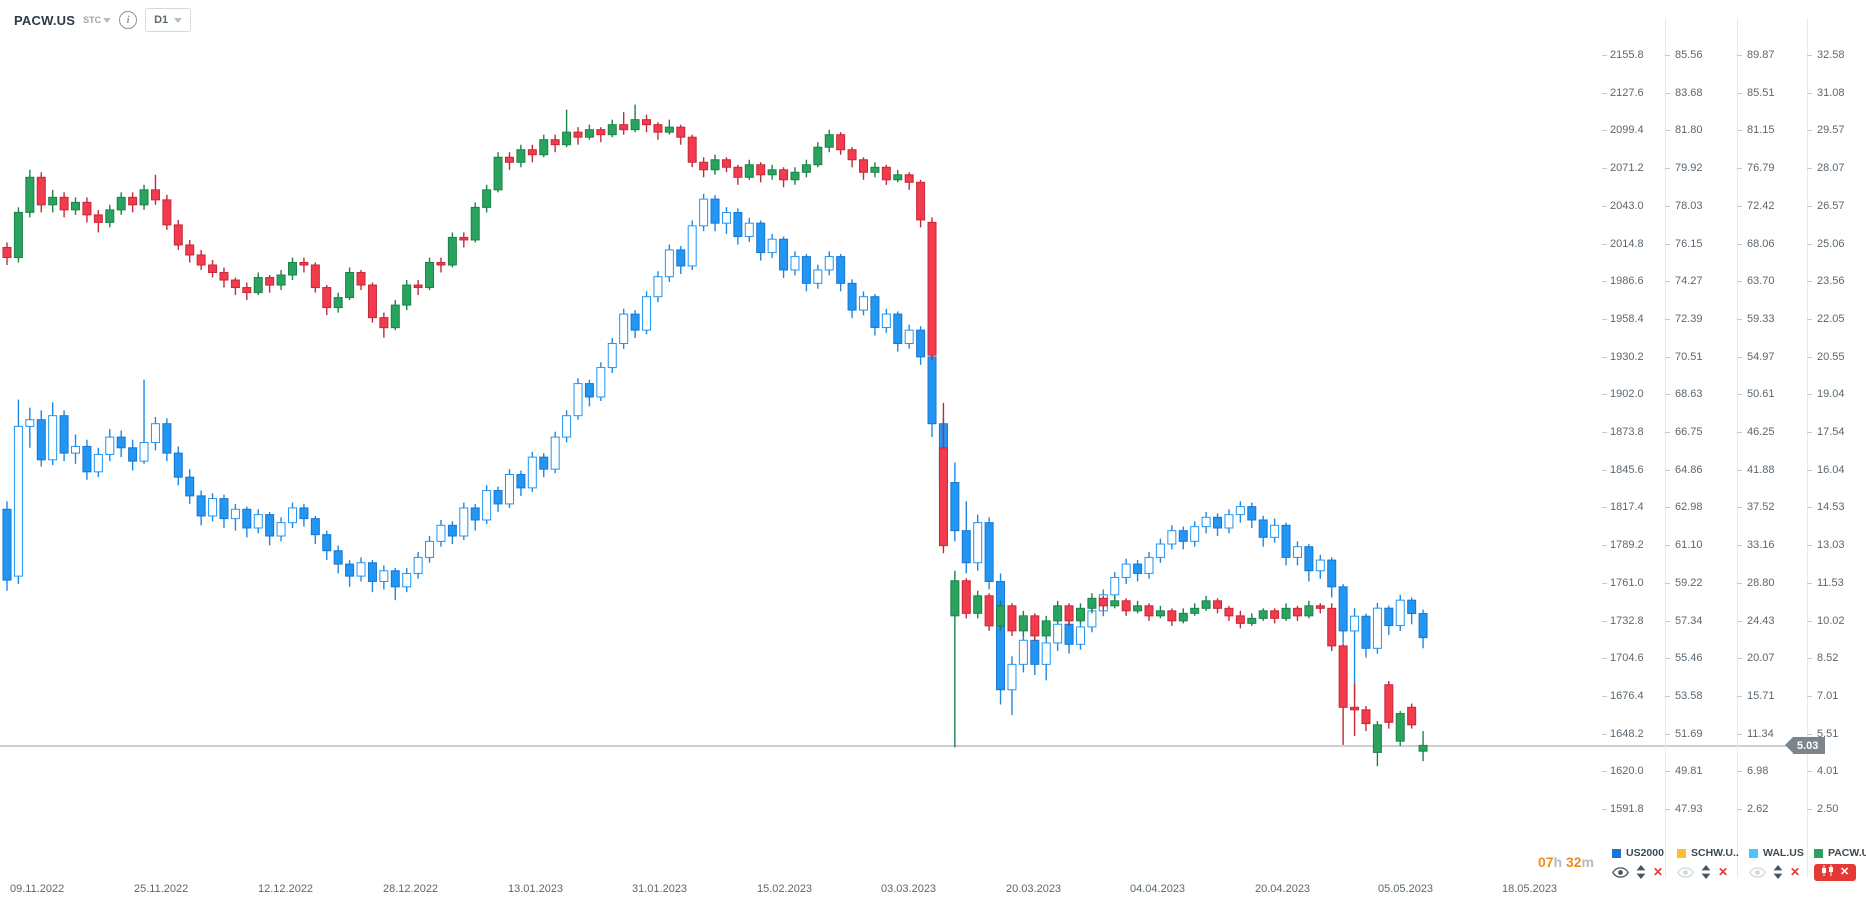  I want to click on price-tick-label-us2000: 1986.6, so click(1627, 281).